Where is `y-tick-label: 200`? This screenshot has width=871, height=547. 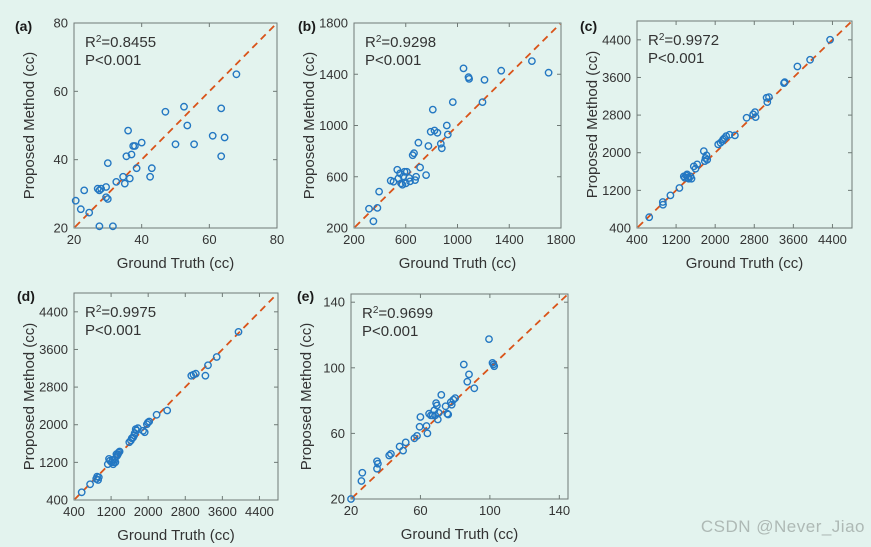 y-tick-label: 200 is located at coordinates (337, 228).